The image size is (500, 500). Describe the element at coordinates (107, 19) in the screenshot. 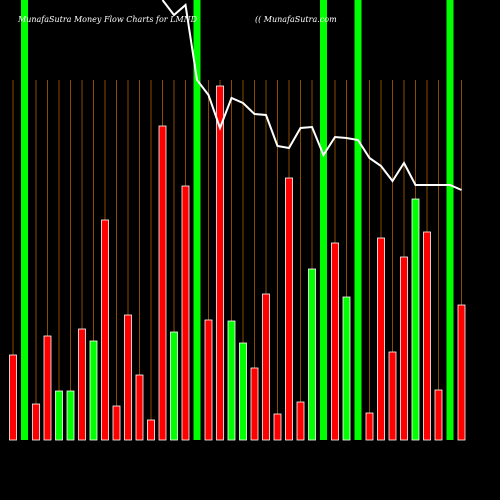

I see `chart-title: MunafaSutra Money Flow Charts for LMND` at that location.